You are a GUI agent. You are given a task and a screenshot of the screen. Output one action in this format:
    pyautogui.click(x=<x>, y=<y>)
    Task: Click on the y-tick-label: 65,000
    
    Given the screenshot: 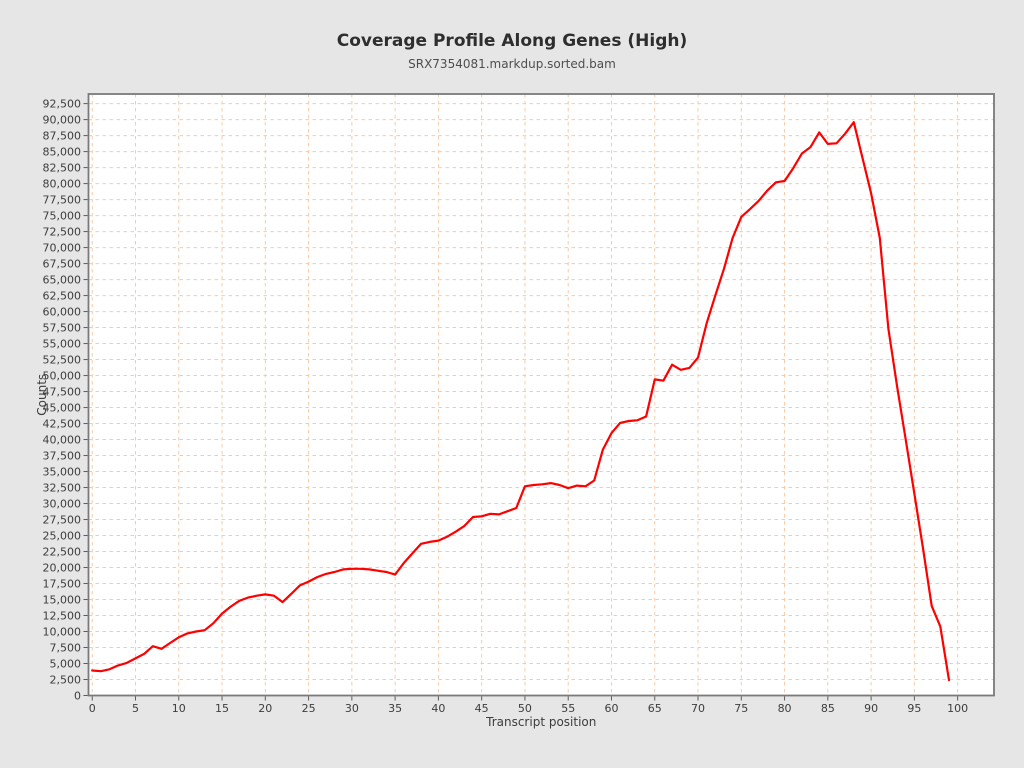 What is the action you would take?
    pyautogui.click(x=62, y=279)
    